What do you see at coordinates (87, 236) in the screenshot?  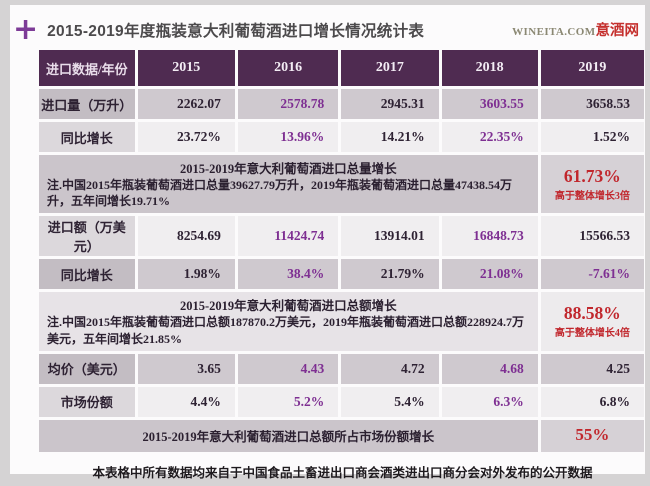 I see `metric-label: 进口额（万美元）` at bounding box center [87, 236].